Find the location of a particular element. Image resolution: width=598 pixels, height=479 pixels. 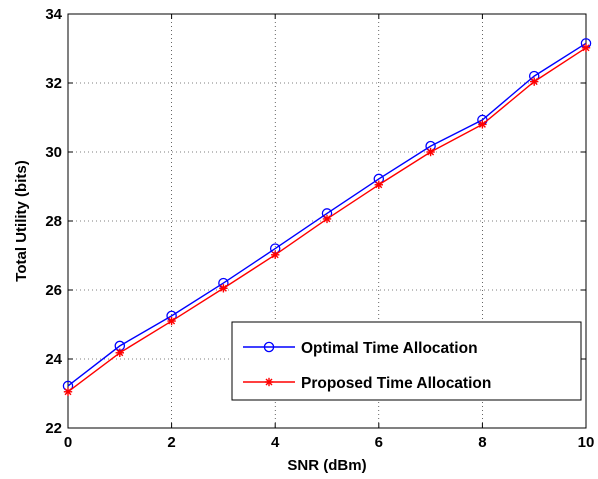

y-tick-label: 28 is located at coordinates (53, 221).